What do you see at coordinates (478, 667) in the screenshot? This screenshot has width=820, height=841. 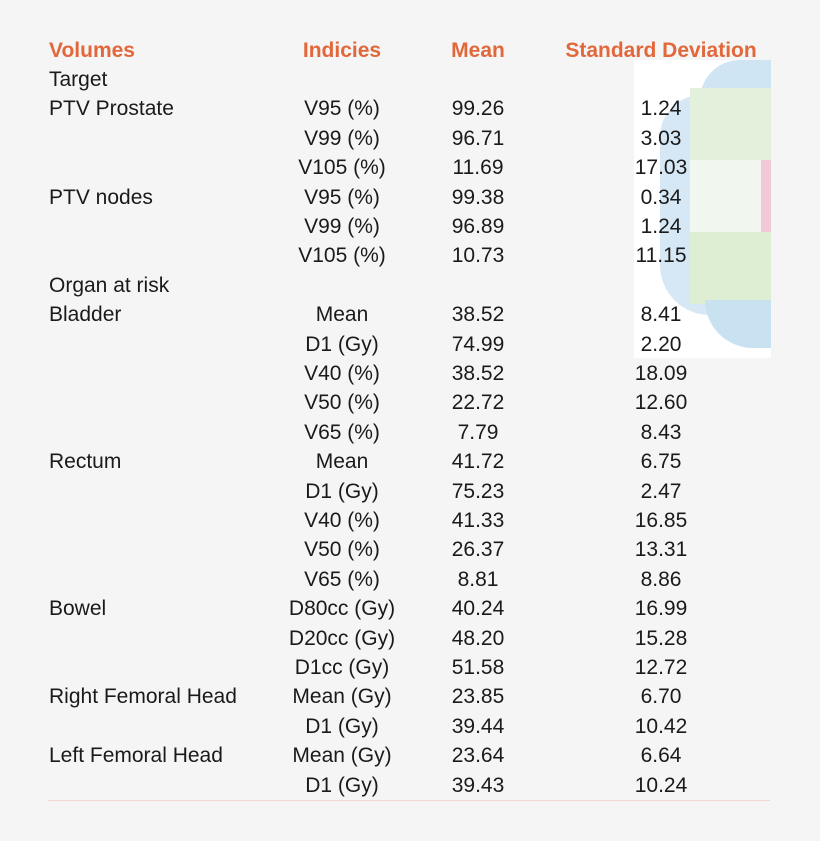 I see `mean-cell: 51.58` at bounding box center [478, 667].